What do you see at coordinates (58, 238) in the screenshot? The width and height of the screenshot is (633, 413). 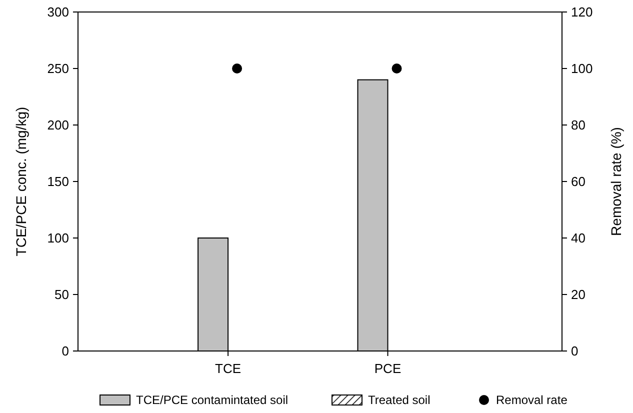 I see `y-tick-label: 100` at bounding box center [58, 238].